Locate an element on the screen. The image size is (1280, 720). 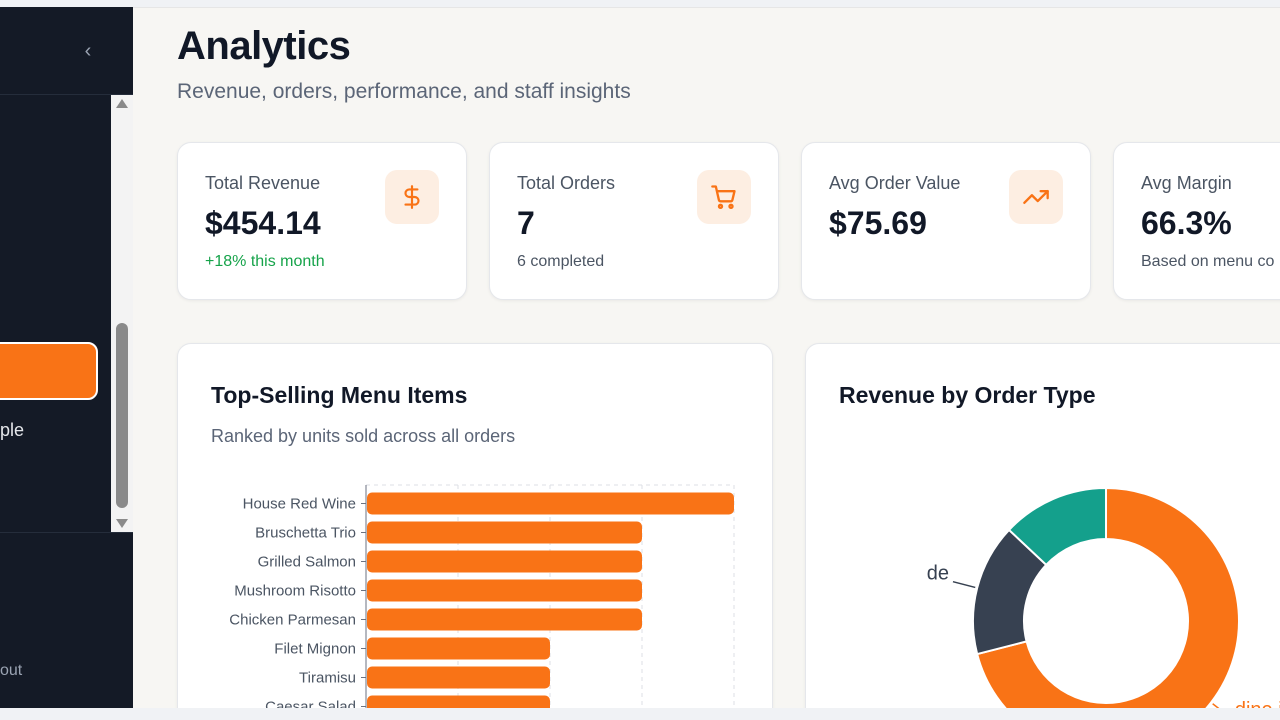
slice-label: dine in 71% is located at coordinates (1257, 703).